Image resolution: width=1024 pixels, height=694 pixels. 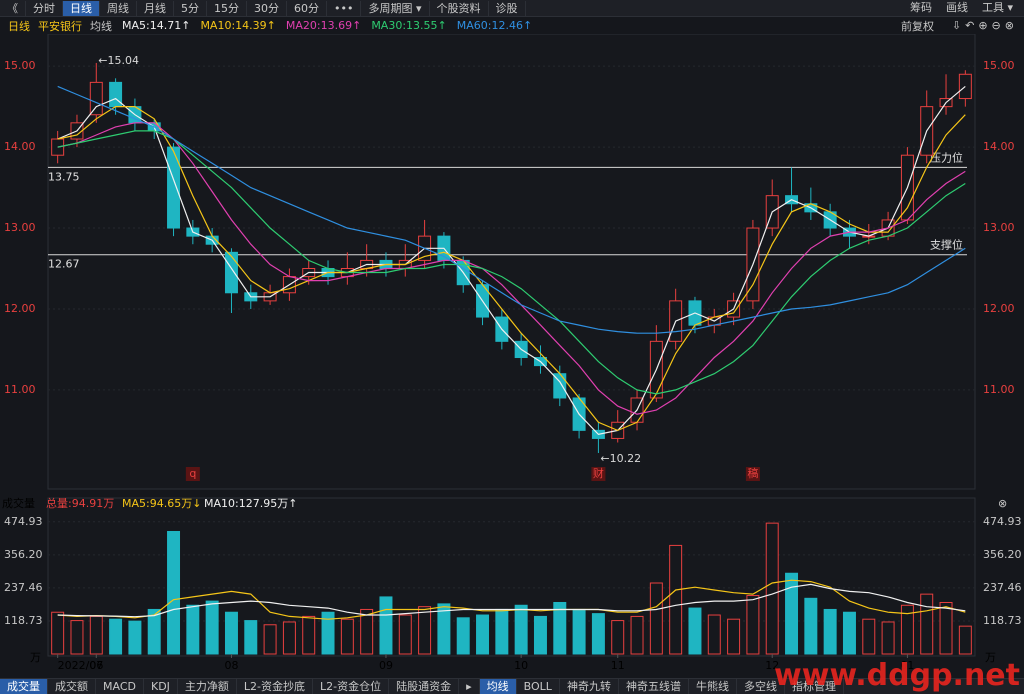 What do you see at coordinates (424, 686) in the screenshot?
I see `tab: 陆股通资金` at bounding box center [424, 686].